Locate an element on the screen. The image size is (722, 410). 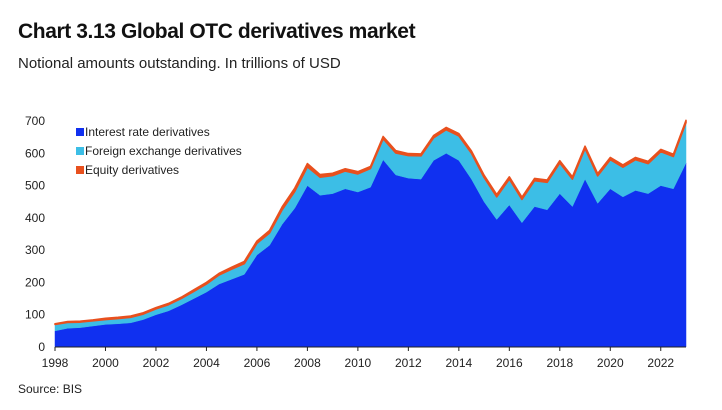
legend-label: Interest rate derivatives is located at coordinates (147, 132).